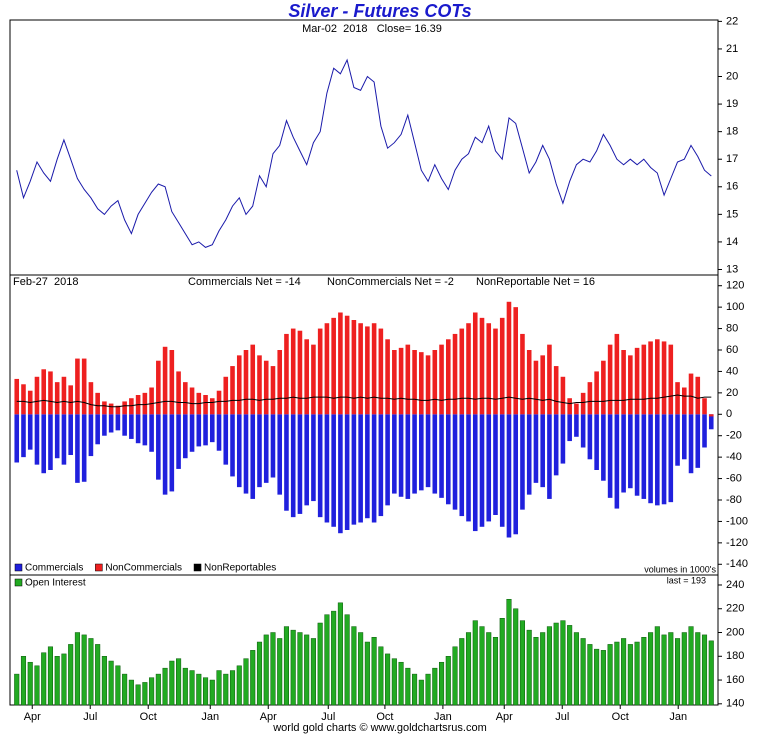  Describe the element at coordinates (364, 401) in the screenshot. I see `line` at that location.